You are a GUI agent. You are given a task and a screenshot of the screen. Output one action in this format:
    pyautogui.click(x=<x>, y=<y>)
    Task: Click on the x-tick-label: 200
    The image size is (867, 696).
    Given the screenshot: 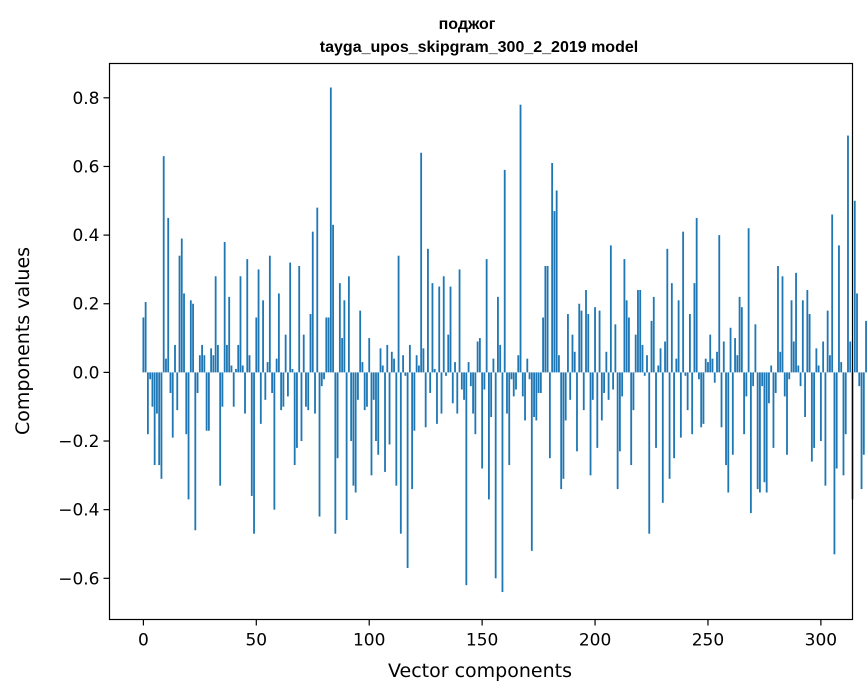 What is the action you would take?
    pyautogui.click(x=595, y=641)
    